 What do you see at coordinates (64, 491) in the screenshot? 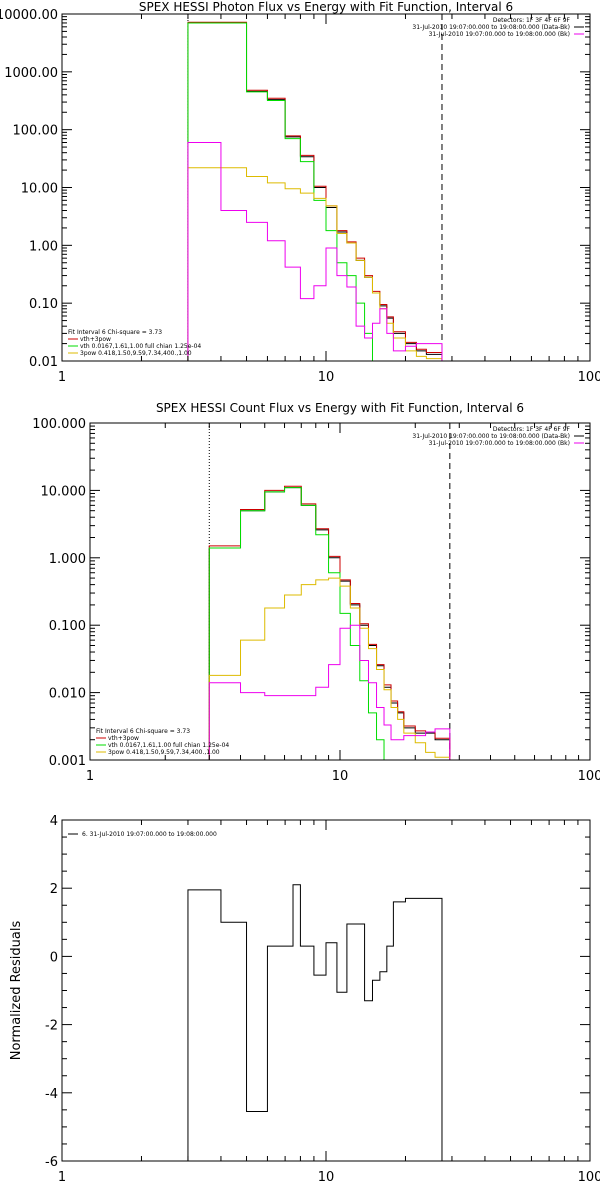
I see `y-tick-label: 10.000` at bounding box center [64, 491].